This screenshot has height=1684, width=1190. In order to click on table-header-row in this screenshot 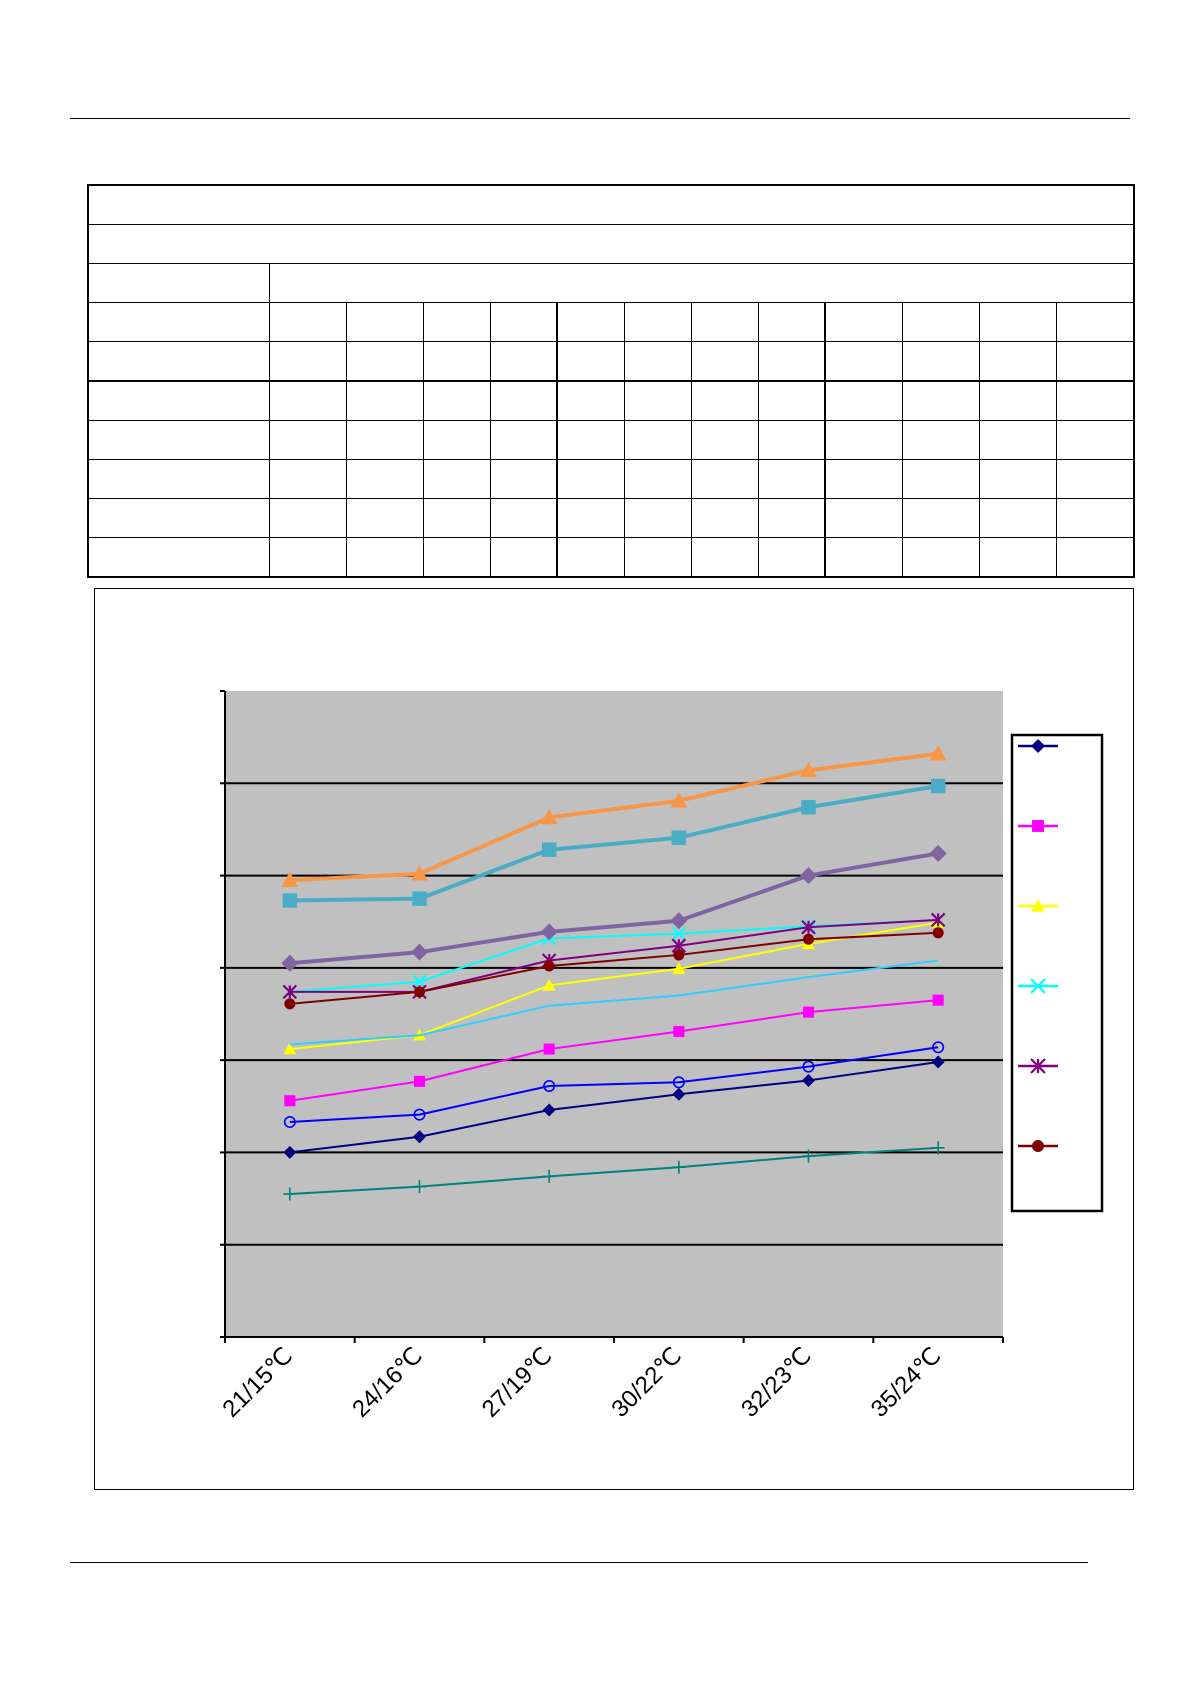, I will do `click(611, 283)`.